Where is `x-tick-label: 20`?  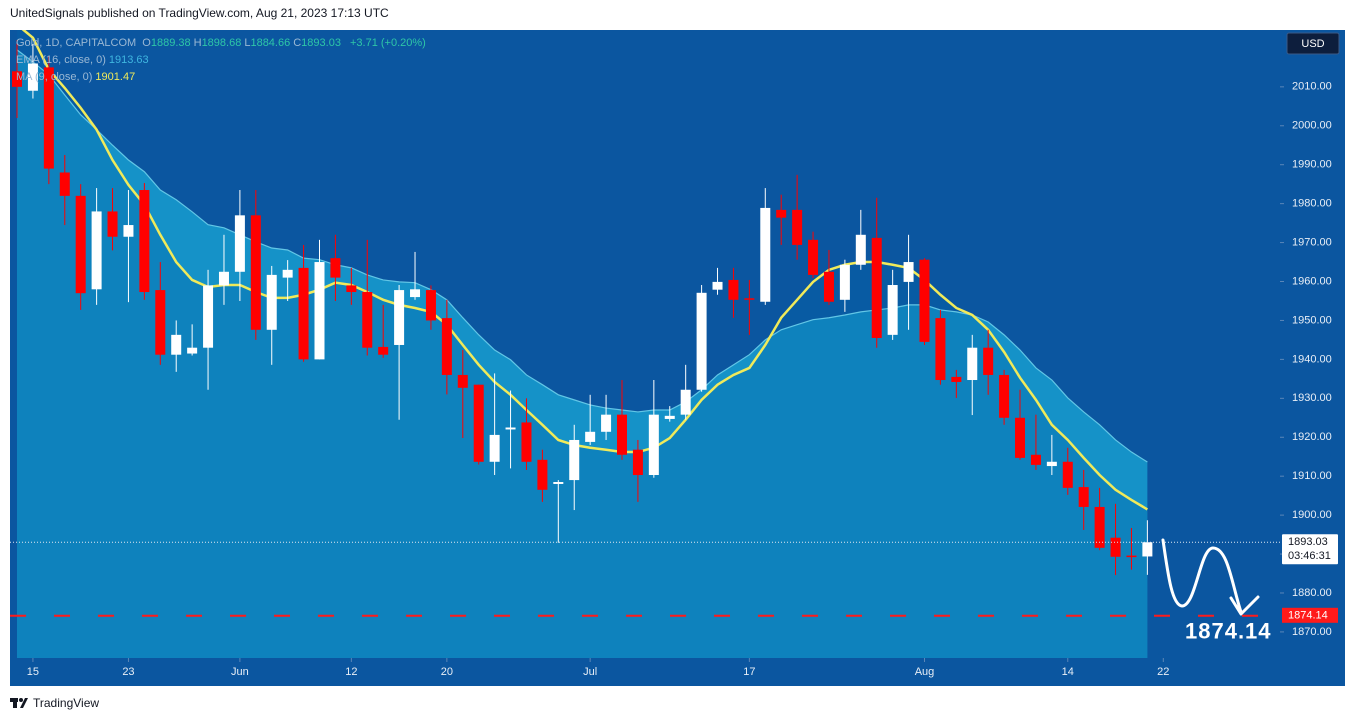 x-tick-label: 20 is located at coordinates (447, 672).